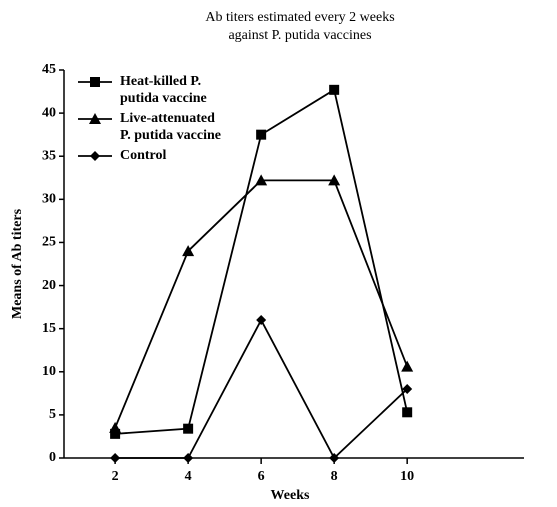 Image resolution: width=557 pixels, height=507 pixels. Describe the element at coordinates (17, 263) in the screenshot. I see `y-axis-label: Means of Ab titers` at that location.